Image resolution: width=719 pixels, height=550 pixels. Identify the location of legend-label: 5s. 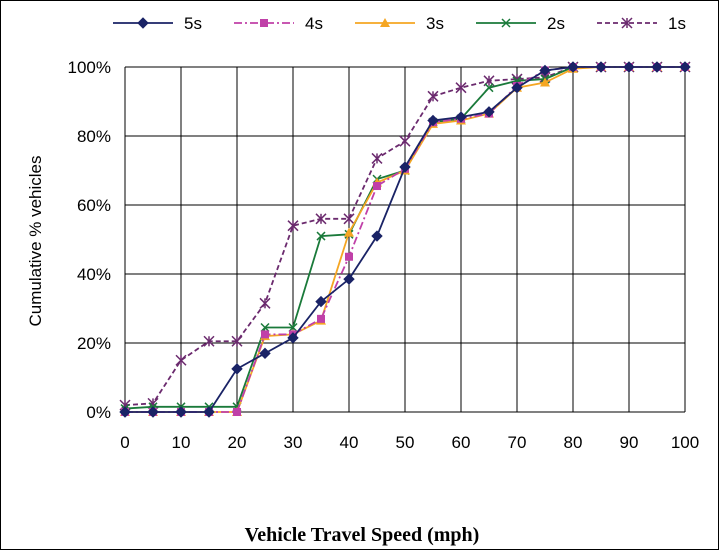
(193, 23).